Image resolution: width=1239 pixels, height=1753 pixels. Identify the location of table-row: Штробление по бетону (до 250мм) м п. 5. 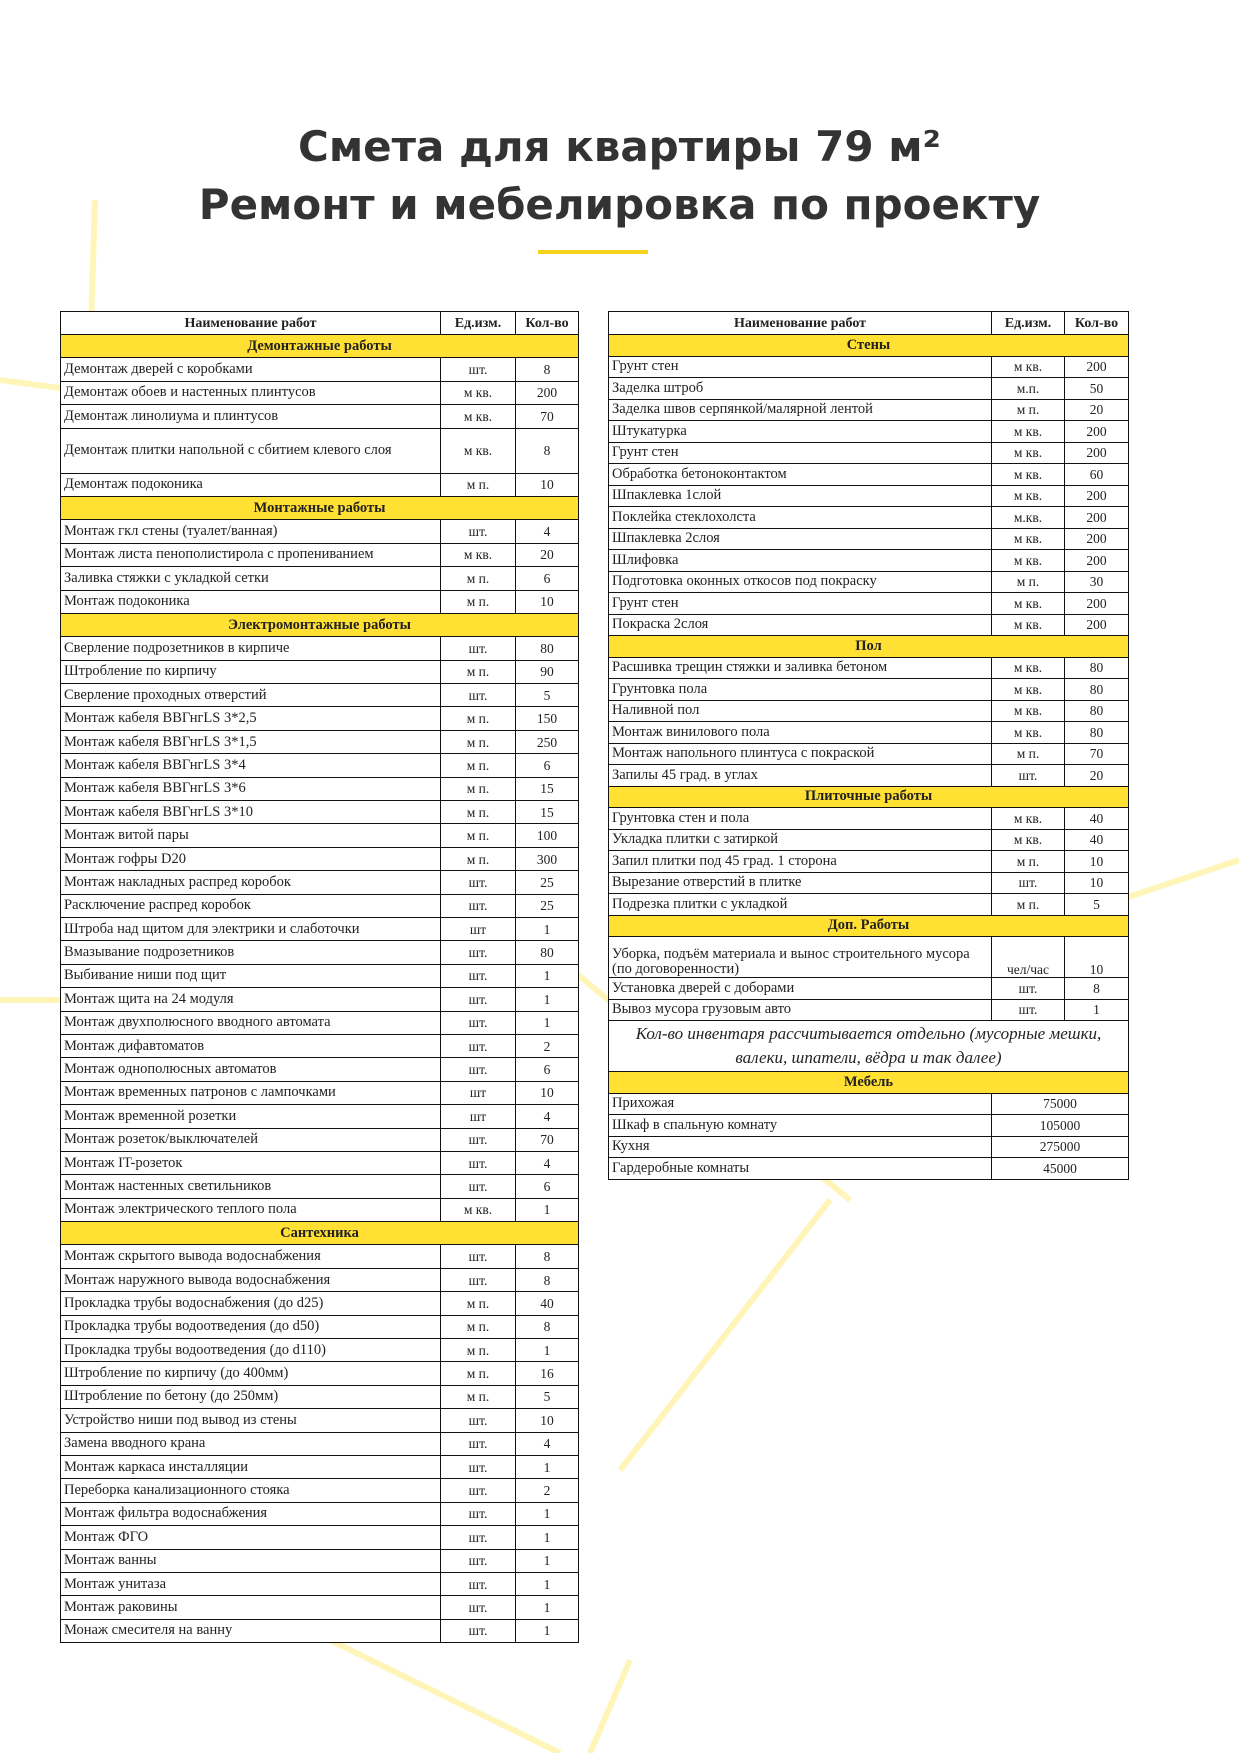
(319, 1397).